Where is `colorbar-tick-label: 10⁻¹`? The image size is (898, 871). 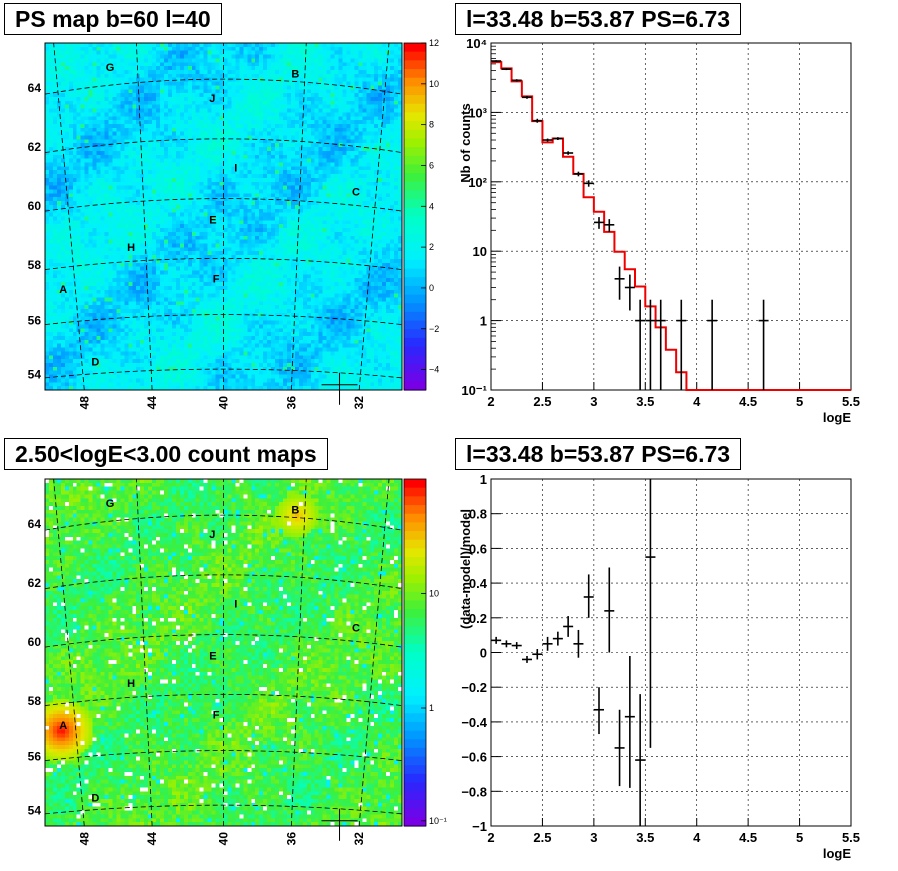 colorbar-tick-label: 10⁻¹ is located at coordinates (438, 821).